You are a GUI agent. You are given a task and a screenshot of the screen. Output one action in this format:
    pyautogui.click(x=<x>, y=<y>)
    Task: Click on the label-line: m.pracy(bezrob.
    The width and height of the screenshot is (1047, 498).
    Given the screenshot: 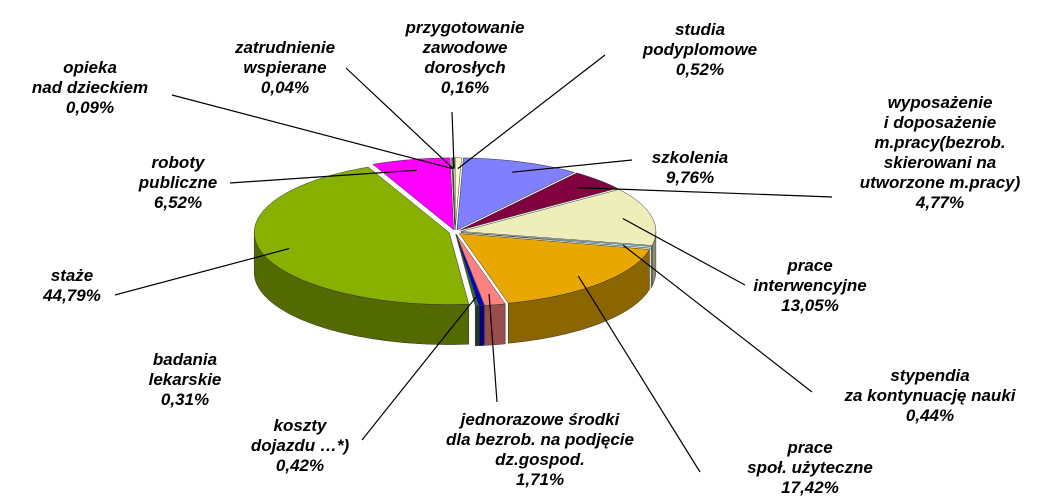 What is the action you would take?
    pyautogui.click(x=939, y=142)
    